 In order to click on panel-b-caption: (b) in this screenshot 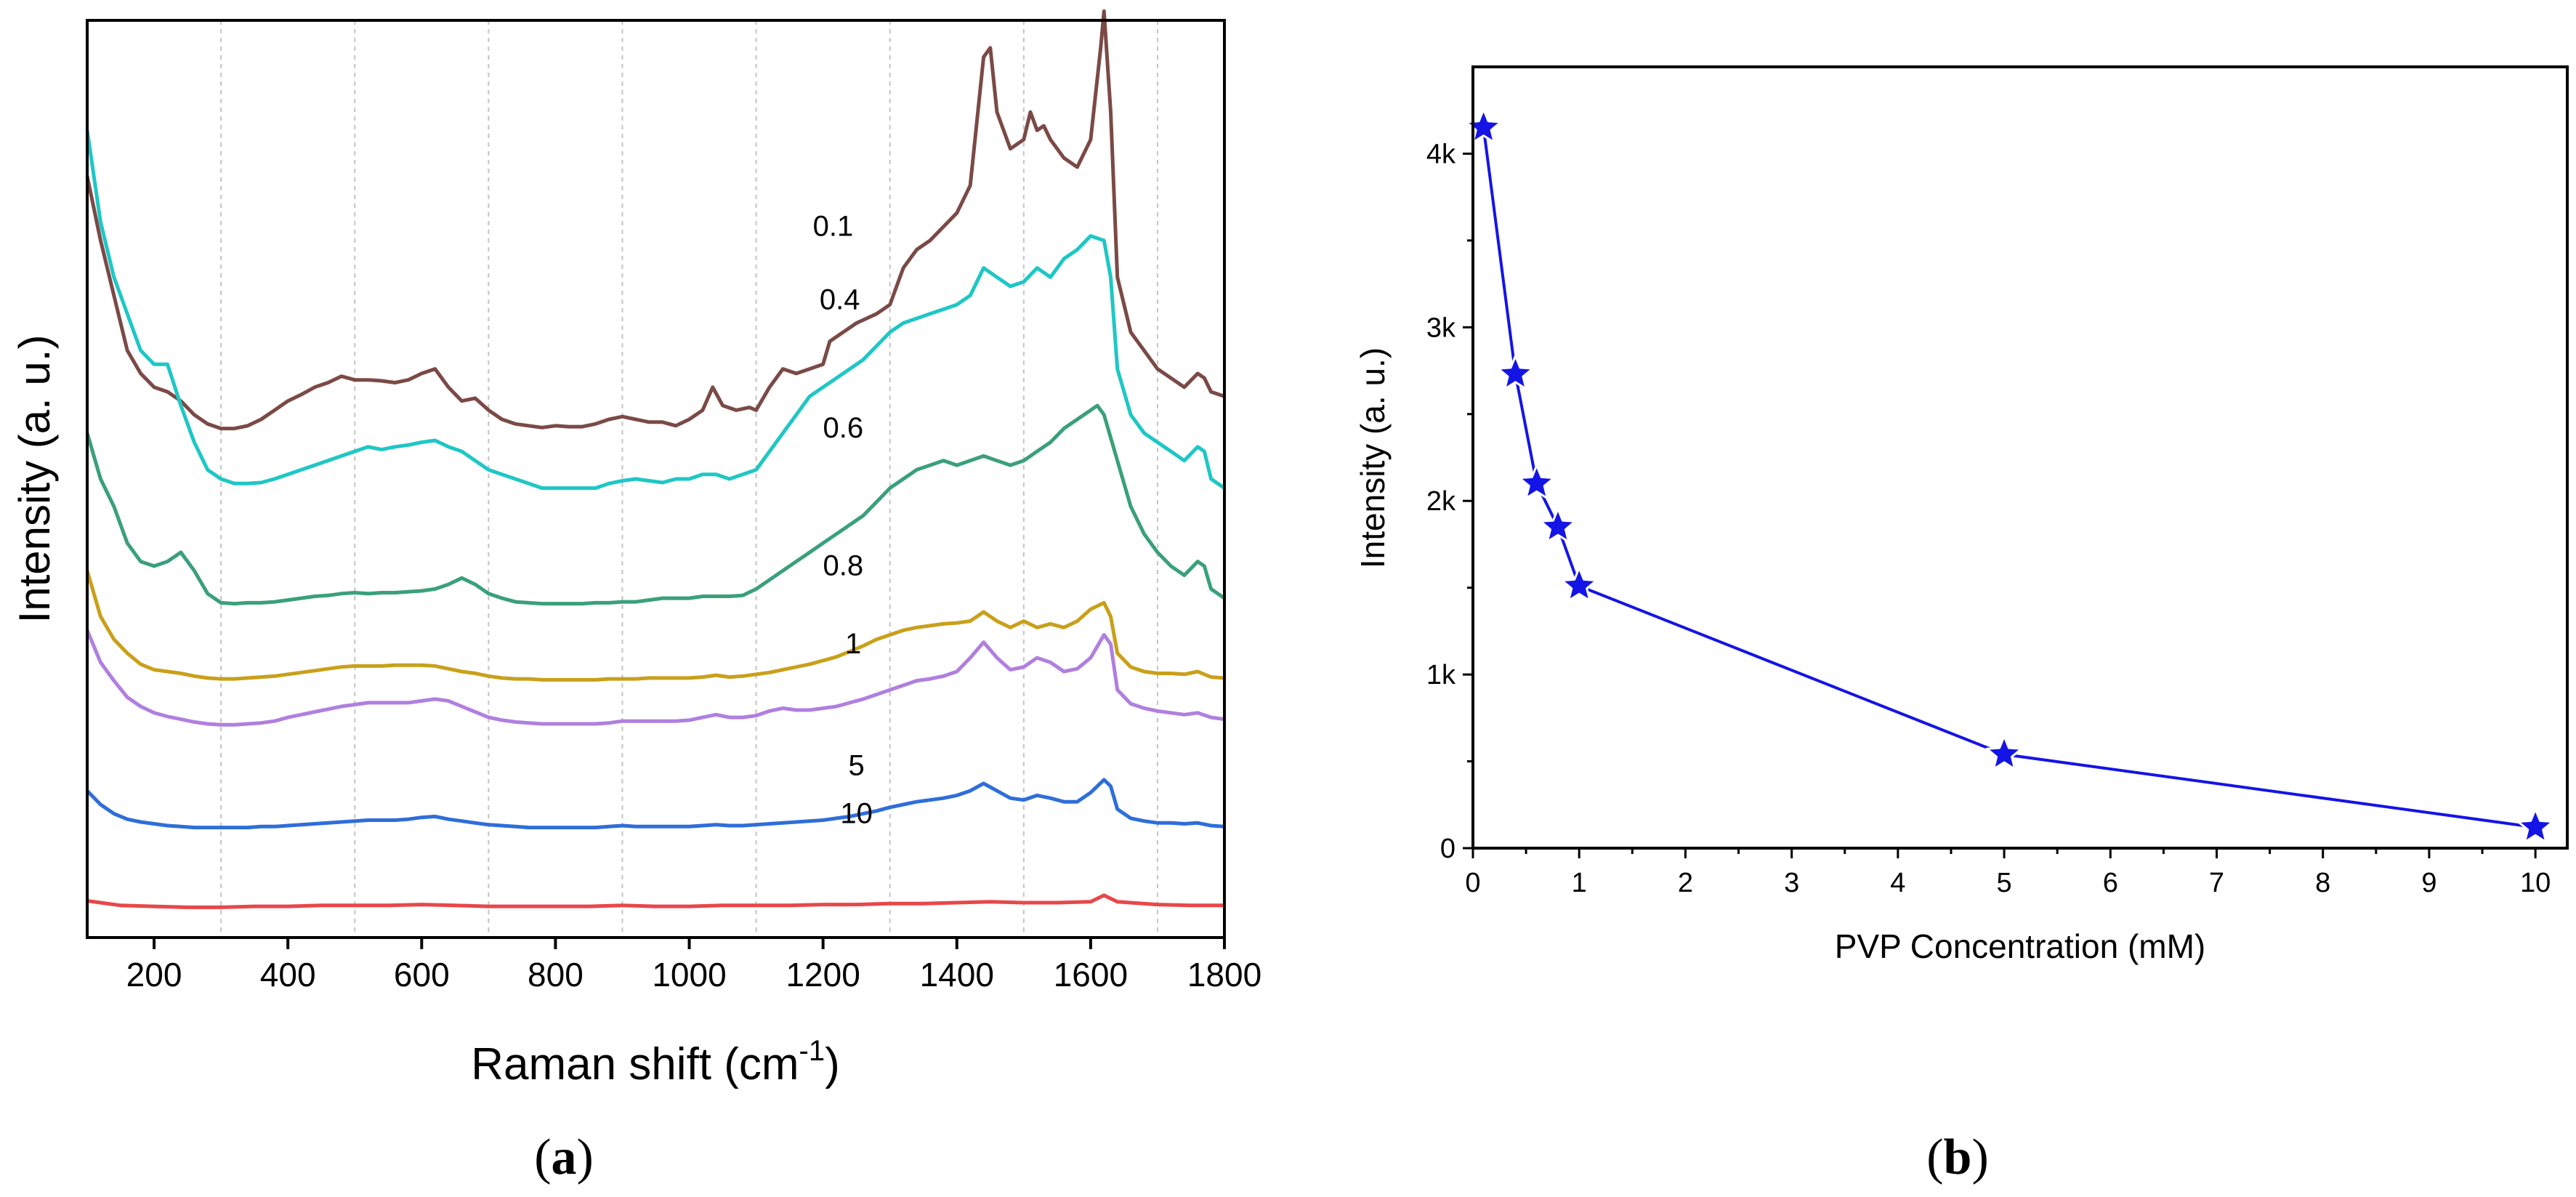, I will do `click(1958, 1157)`.